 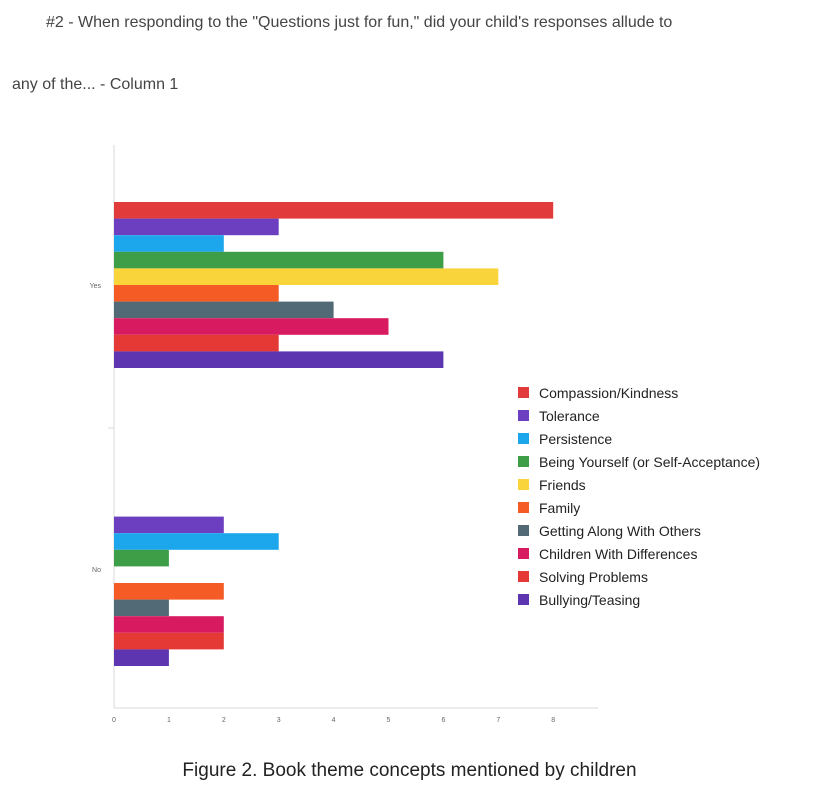 I want to click on x-tick-label: 4, so click(x=334, y=720).